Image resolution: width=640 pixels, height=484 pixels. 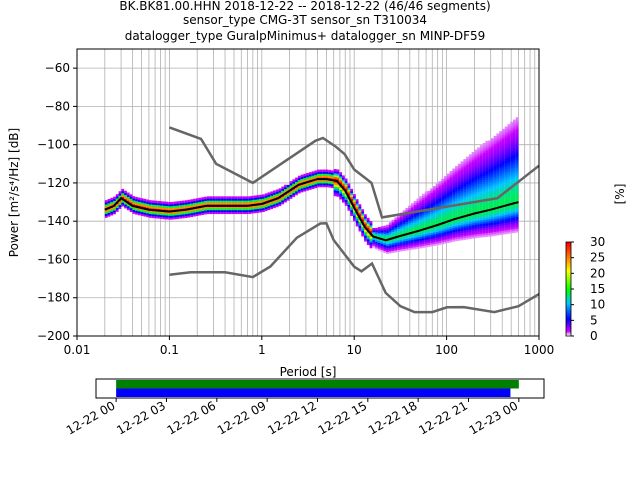 What do you see at coordinates (620, 194) in the screenshot?
I see `colorbar-label: [%]` at bounding box center [620, 194].